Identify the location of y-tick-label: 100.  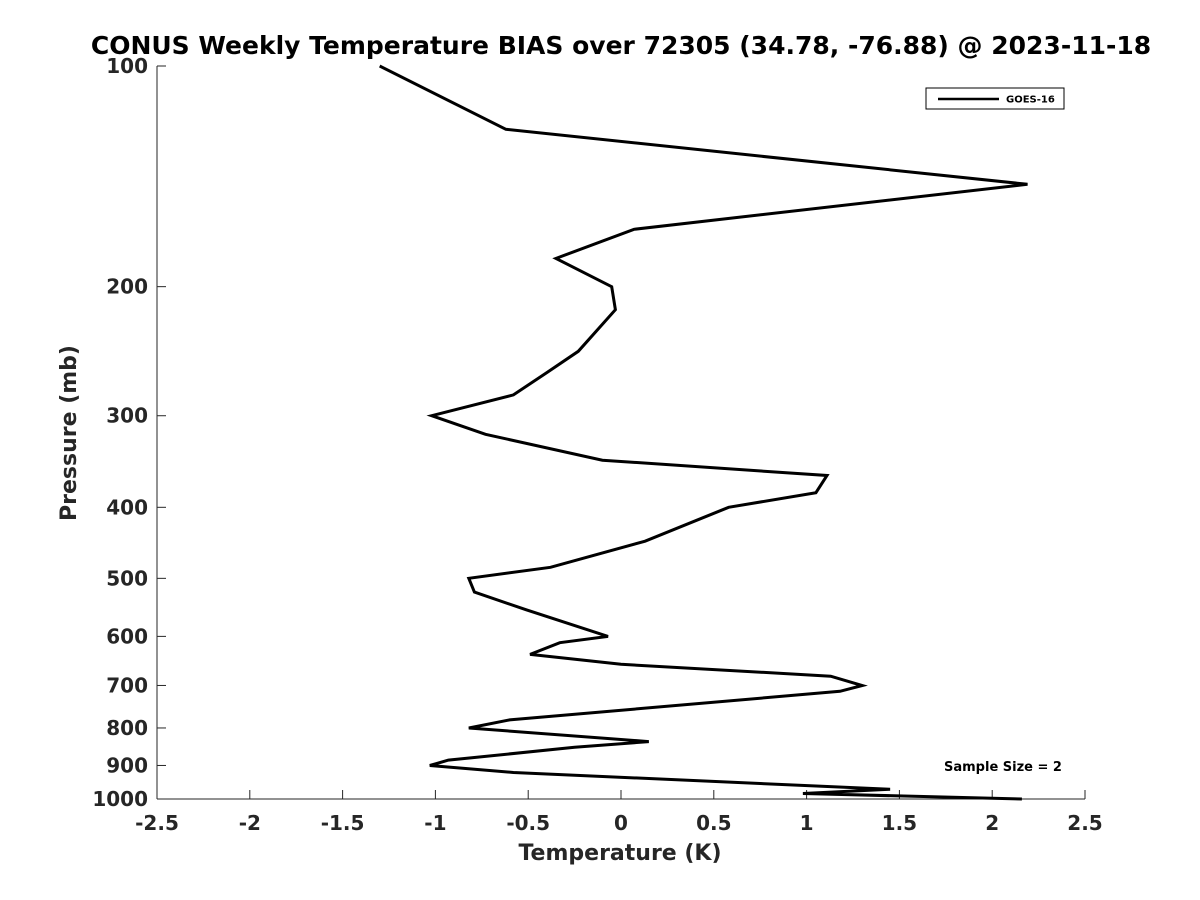
(127, 66).